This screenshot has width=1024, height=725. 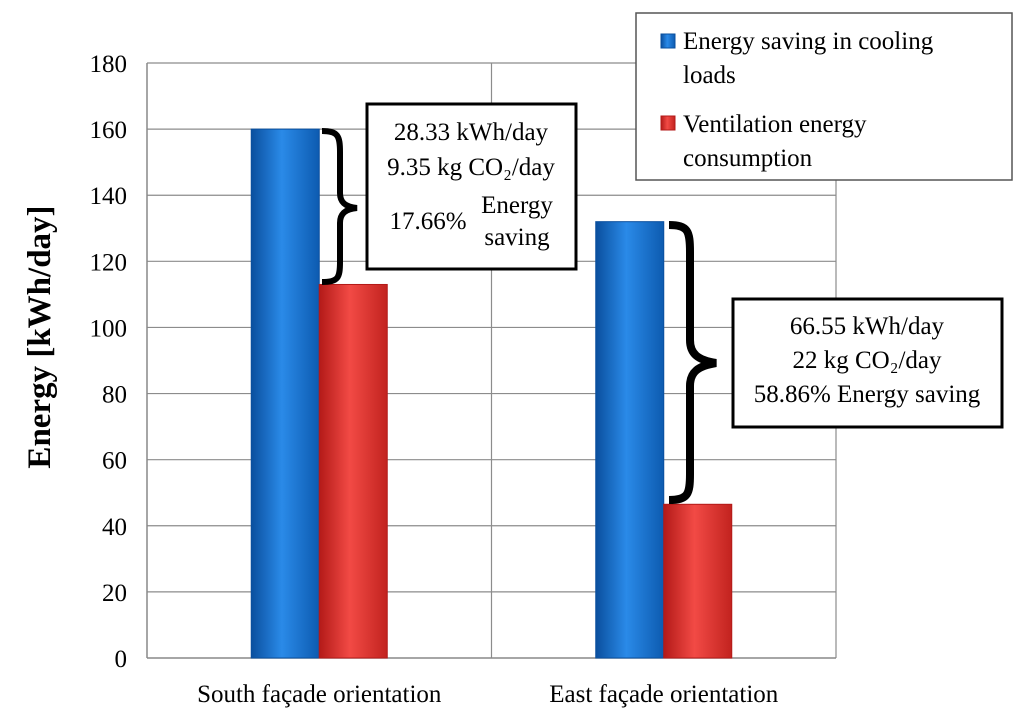 What do you see at coordinates (630, 440) in the screenshot?
I see `bar-cooling-east` at bounding box center [630, 440].